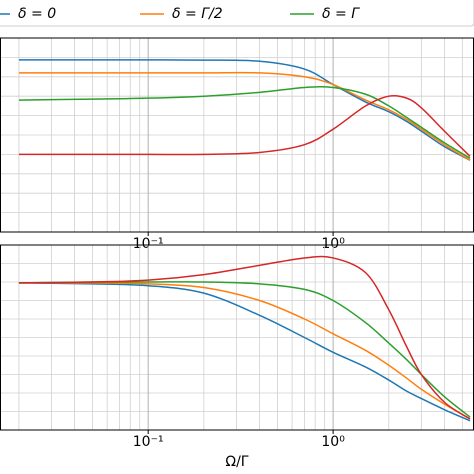 Image resolution: width=474 pixels, height=474 pixels. I want to click on legend-box, so click(237, 13).